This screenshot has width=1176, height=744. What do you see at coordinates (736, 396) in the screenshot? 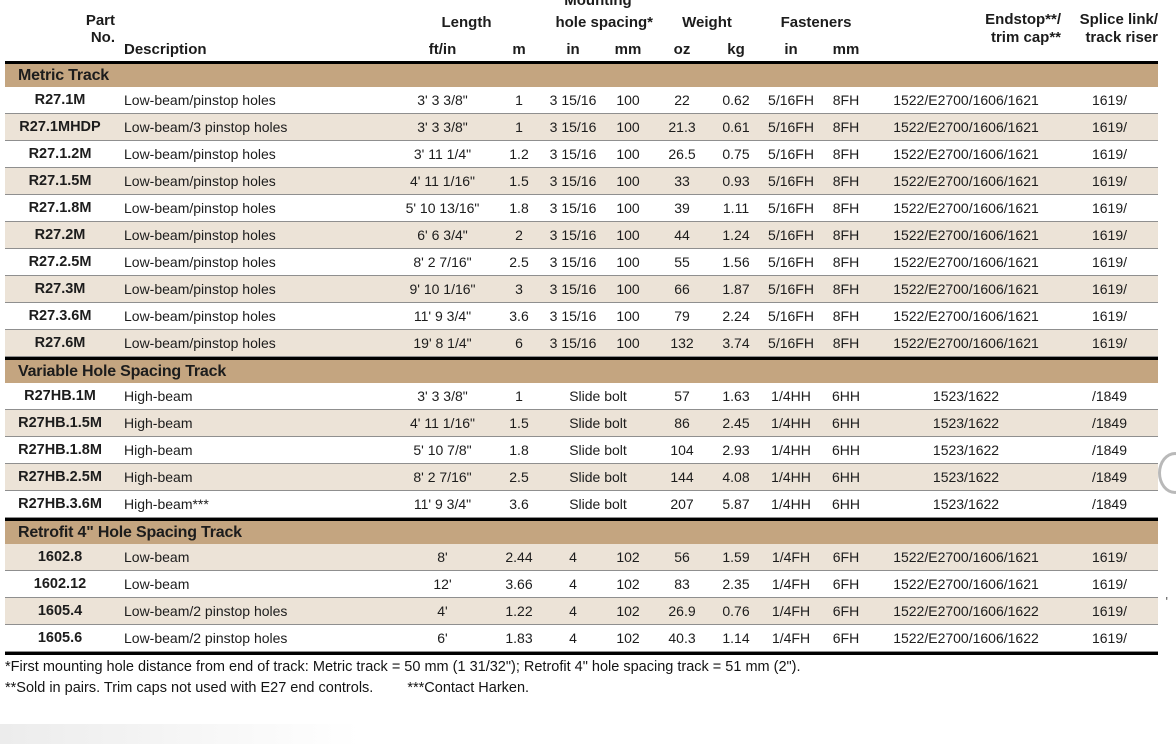
I see `cell-weight-kg: 1.63` at bounding box center [736, 396].